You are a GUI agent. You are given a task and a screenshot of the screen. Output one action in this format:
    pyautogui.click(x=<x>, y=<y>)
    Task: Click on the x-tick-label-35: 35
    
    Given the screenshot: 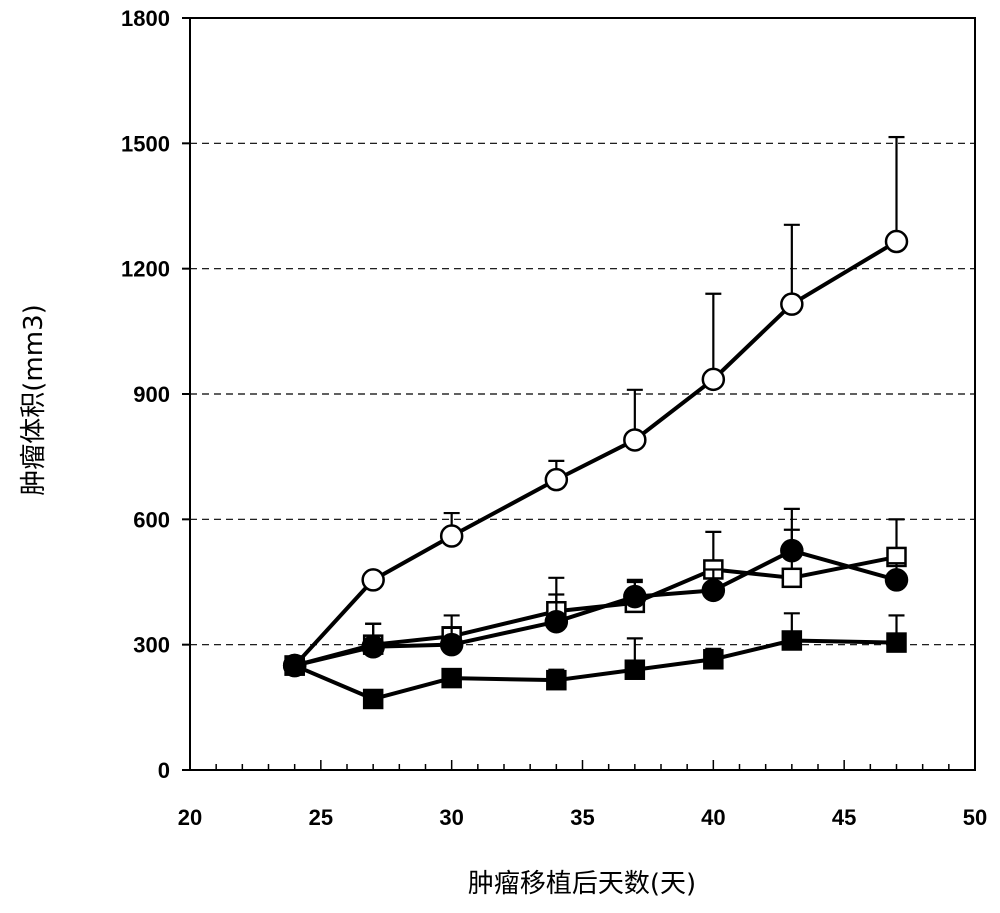 What is the action you would take?
    pyautogui.click(x=582, y=817)
    